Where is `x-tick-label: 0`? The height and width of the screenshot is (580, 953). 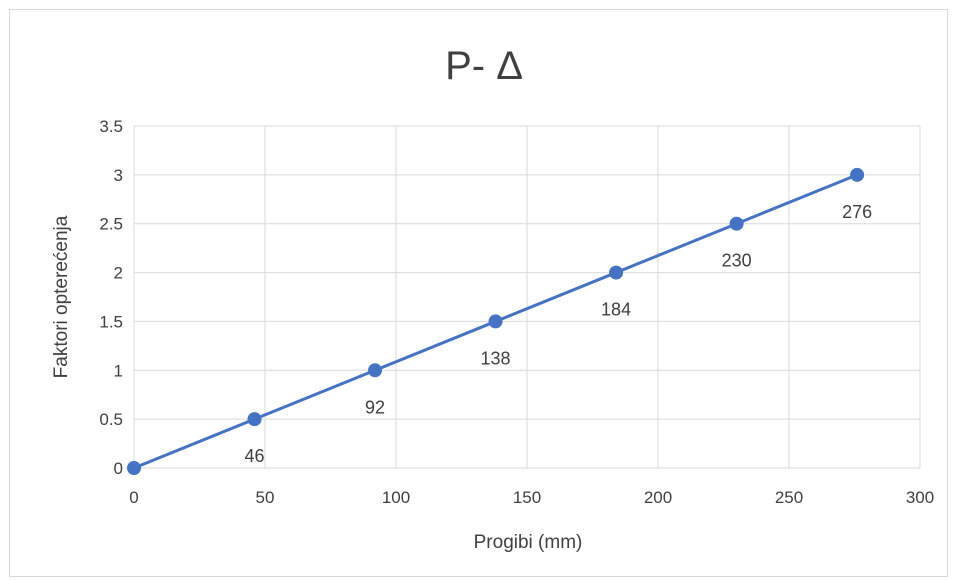
x-tick-label: 0 is located at coordinates (133, 497).